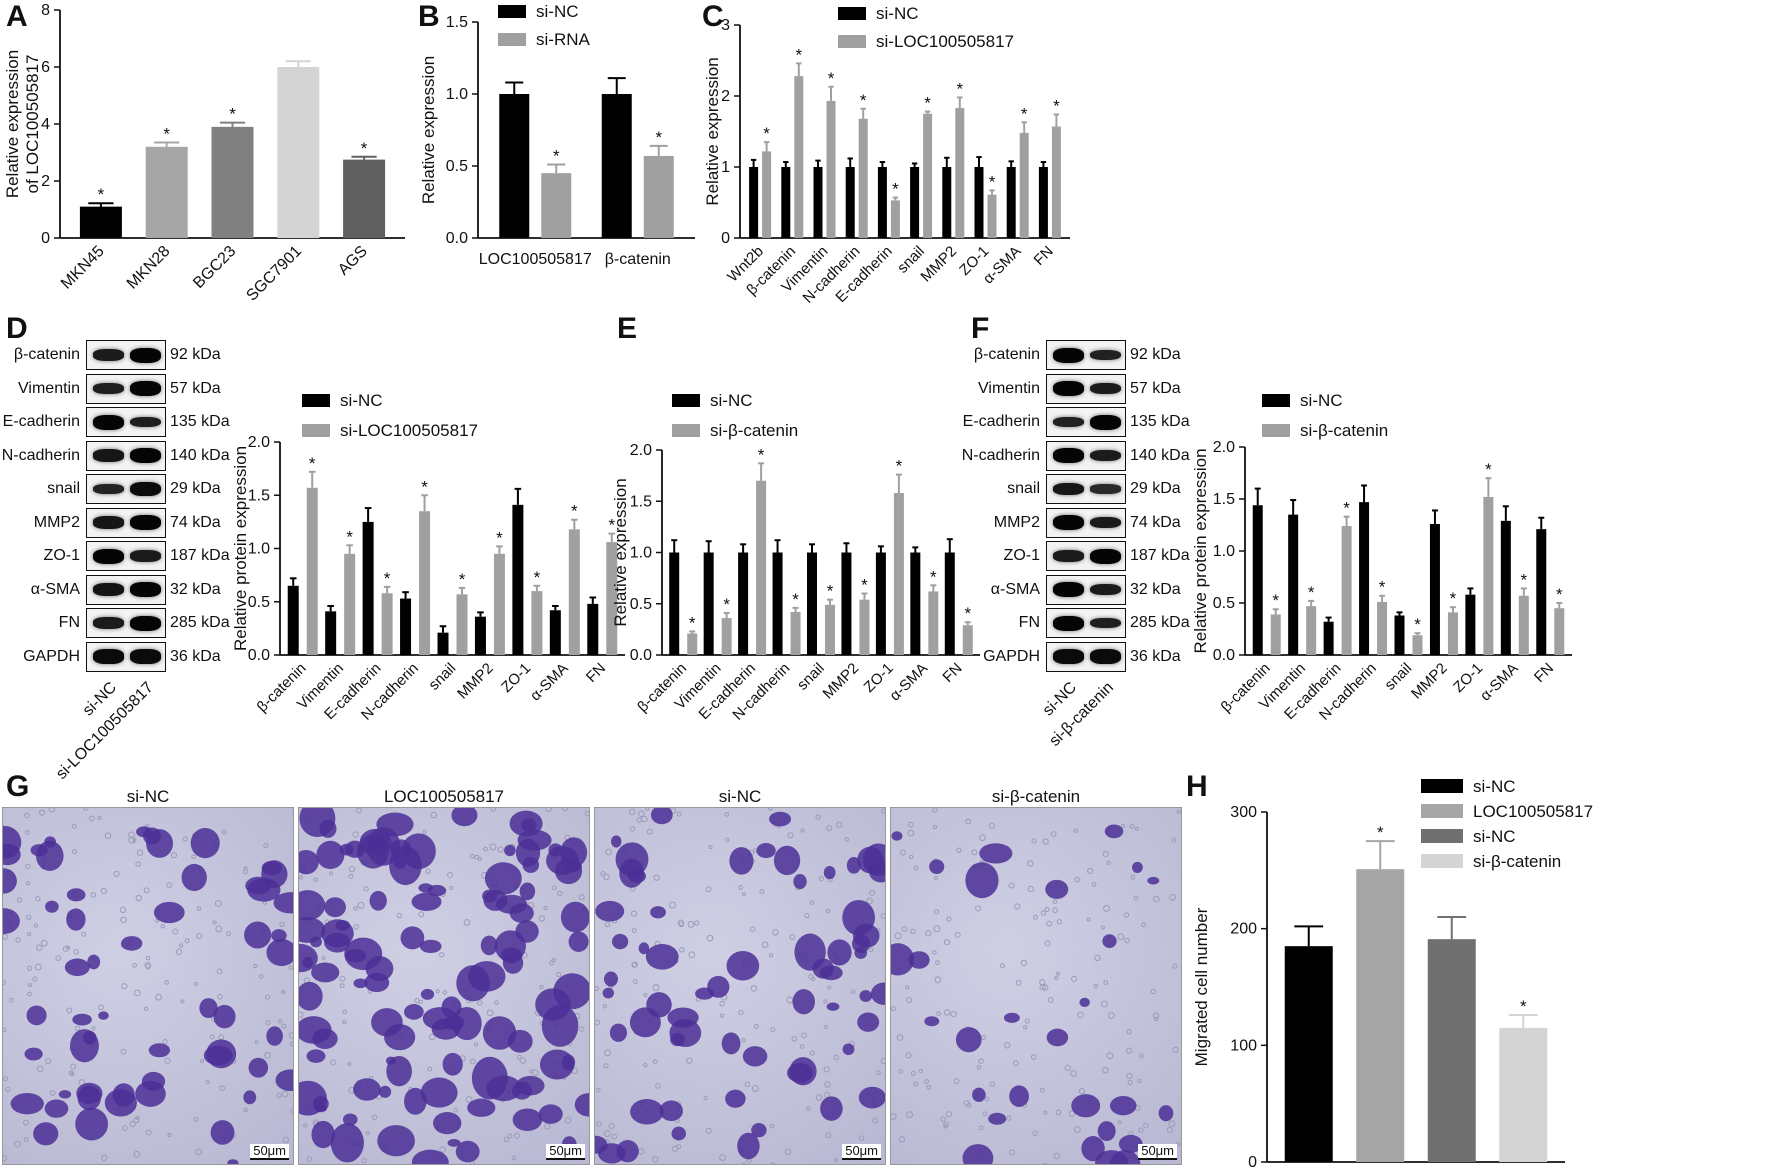 The height and width of the screenshot is (1170, 1772). Describe the element at coordinates (1157, 1152) in the screenshot. I see `scale-bar: 50μm` at that location.